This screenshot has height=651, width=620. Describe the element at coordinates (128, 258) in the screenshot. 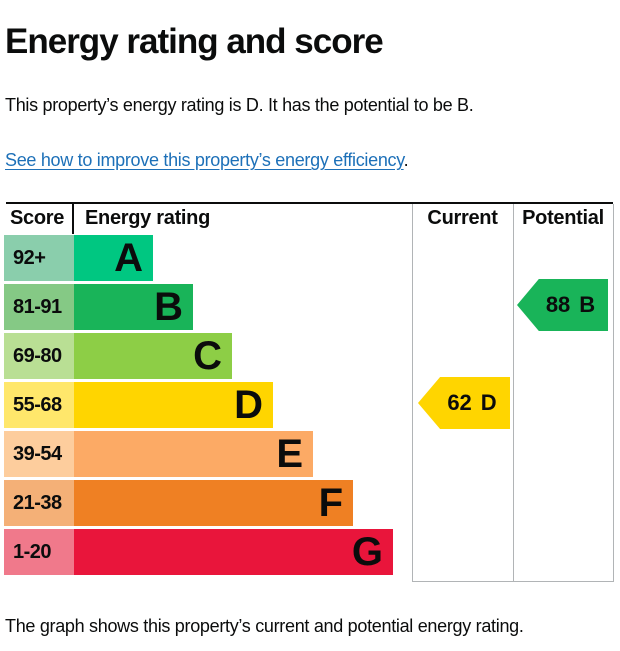

I see `band-letter-a: A` at that location.